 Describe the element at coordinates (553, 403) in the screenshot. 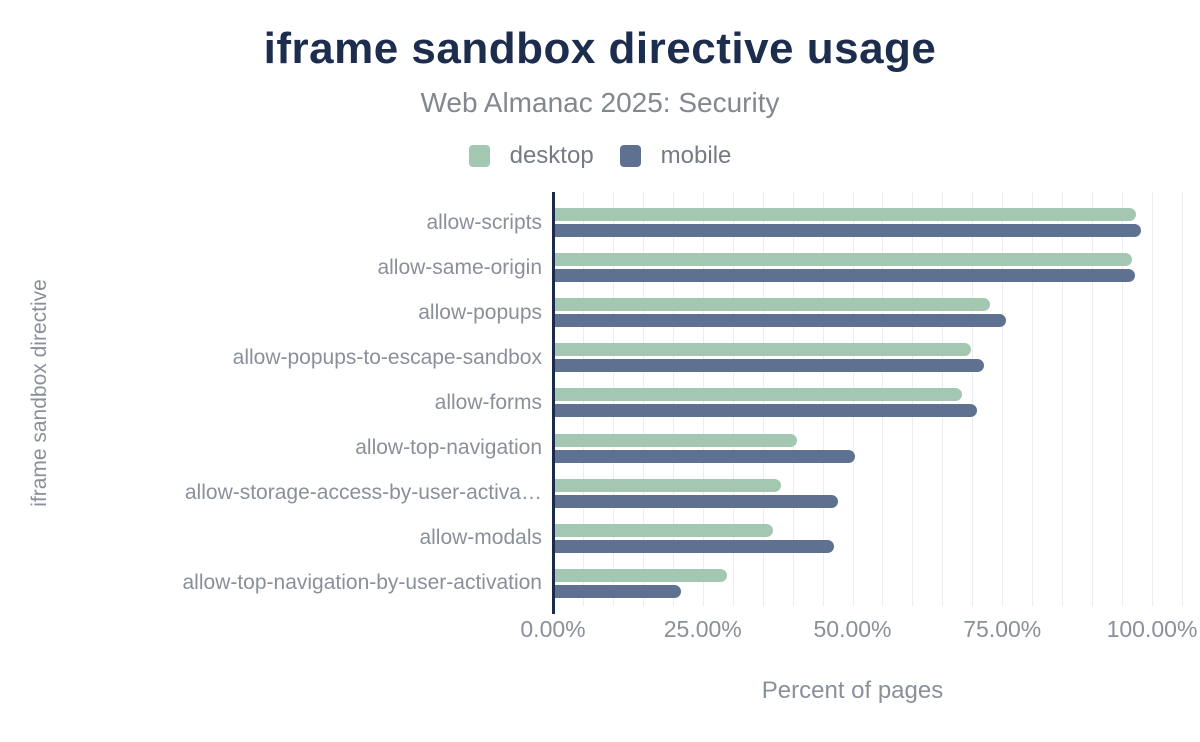

I see `y-axis-line` at that location.